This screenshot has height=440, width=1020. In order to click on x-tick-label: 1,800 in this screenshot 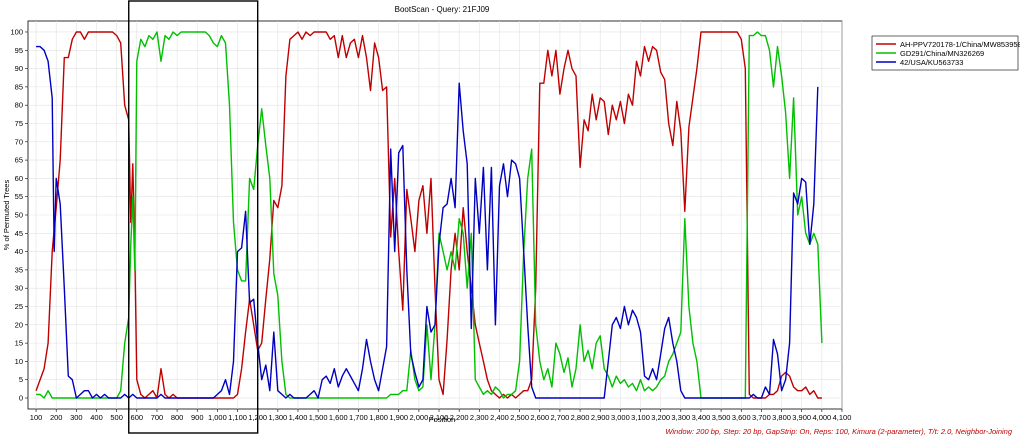, I will do `click(378, 417)`.